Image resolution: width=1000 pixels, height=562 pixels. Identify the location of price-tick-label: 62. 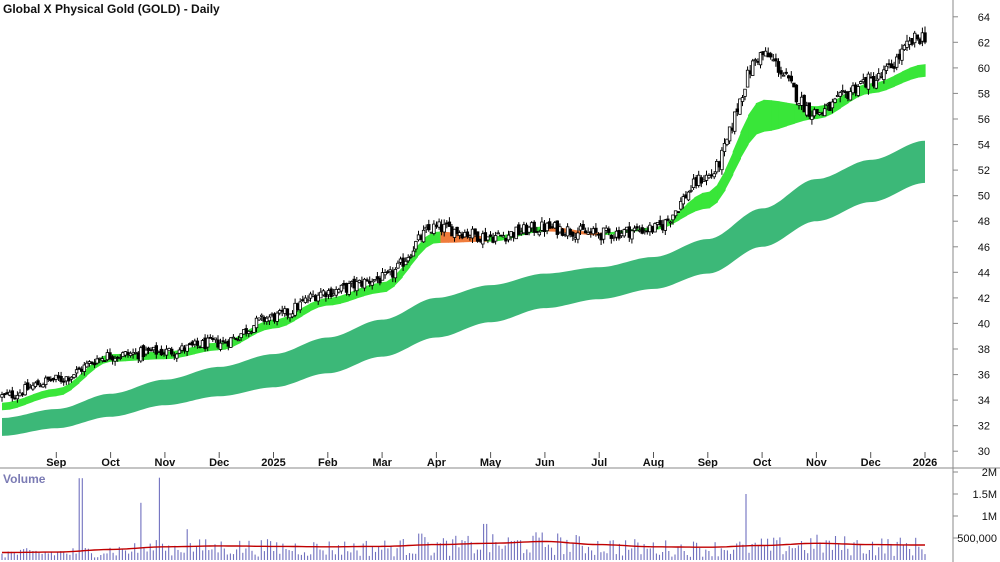
(984, 43).